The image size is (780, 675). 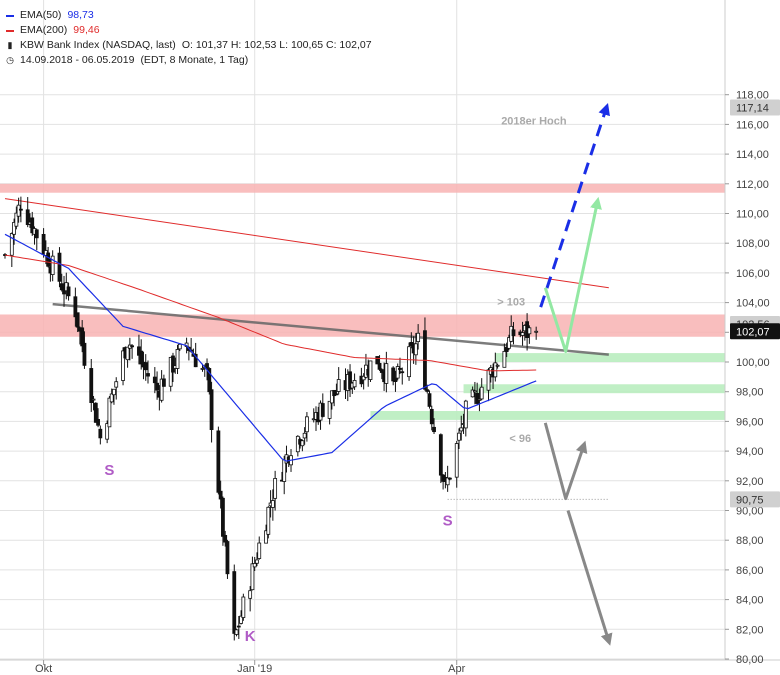 I want to click on price-label-90-75: 90,75, so click(x=750, y=500).